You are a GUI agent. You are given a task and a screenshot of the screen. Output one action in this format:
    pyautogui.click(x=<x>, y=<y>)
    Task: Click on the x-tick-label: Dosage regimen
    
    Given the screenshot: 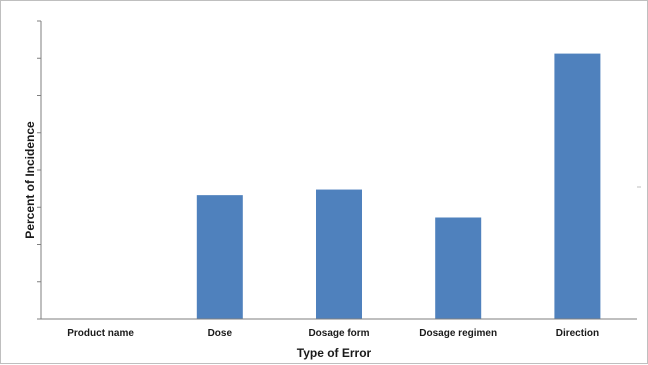 What is the action you would take?
    pyautogui.click(x=458, y=333)
    